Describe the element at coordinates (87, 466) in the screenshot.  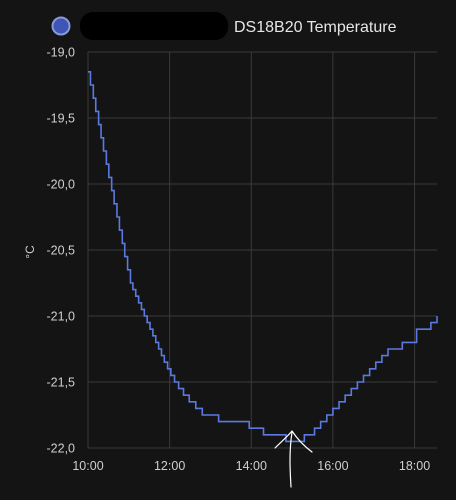
I see `x-tick-label: 10:00` at that location.